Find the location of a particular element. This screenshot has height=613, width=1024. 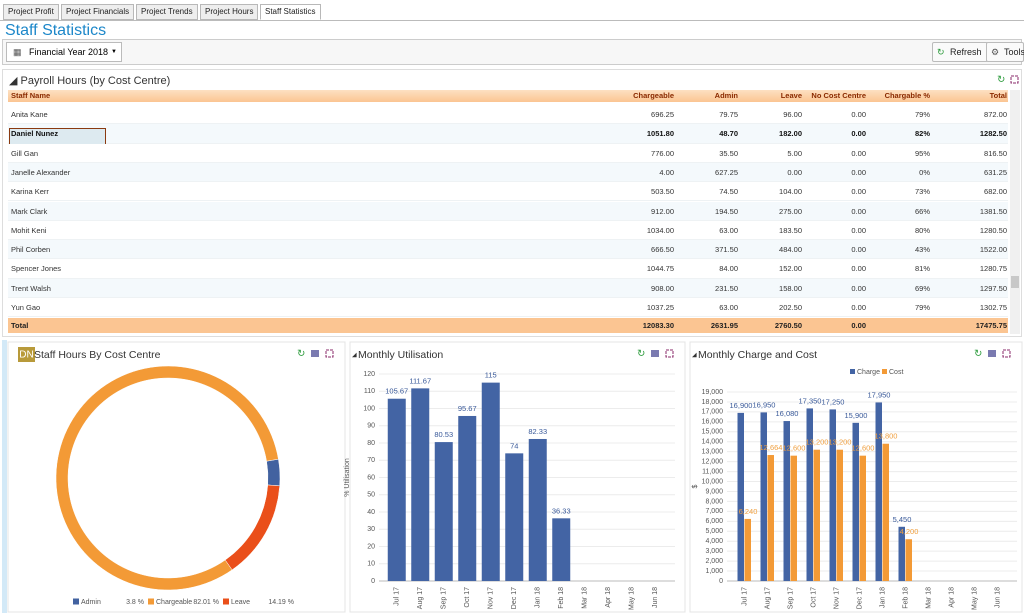

donut-slice is located at coordinates (167, 478).